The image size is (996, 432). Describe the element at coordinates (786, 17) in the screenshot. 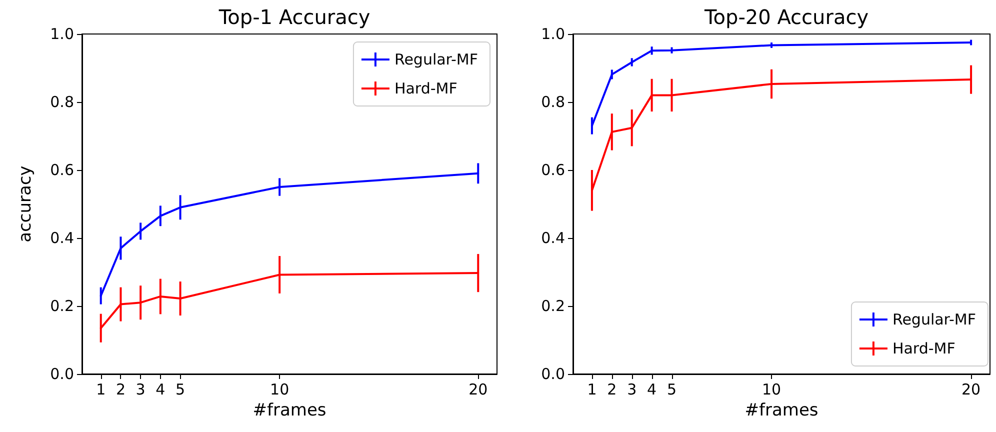

I see `chart-title: Top-20 Accuracy` at that location.